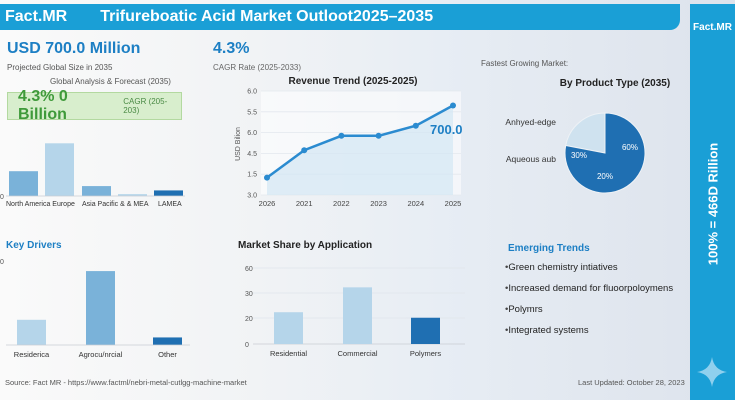 The height and width of the screenshot is (400, 735). I want to click on trend-x-tick: 2024, so click(415, 203).